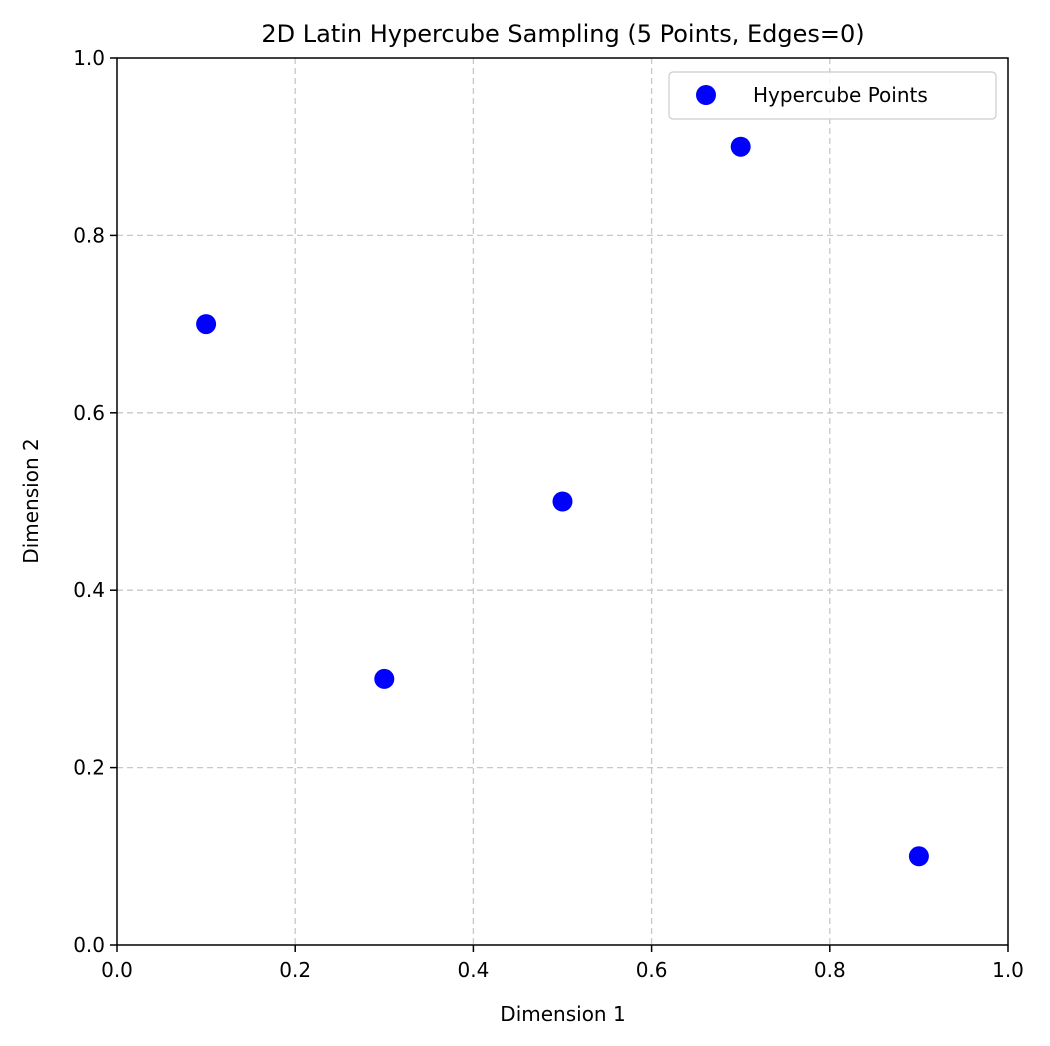 The width and height of the screenshot is (1050, 1046). I want to click on x-tick-label: 0.2, so click(295, 970).